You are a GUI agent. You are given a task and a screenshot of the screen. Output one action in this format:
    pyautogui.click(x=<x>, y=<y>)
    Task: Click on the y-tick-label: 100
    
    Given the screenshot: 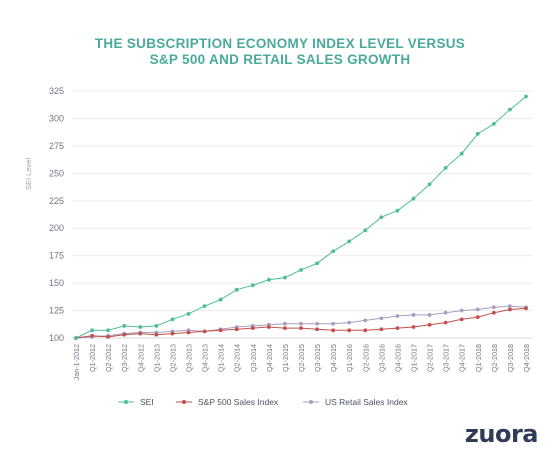 What is the action you would take?
    pyautogui.click(x=56, y=338)
    